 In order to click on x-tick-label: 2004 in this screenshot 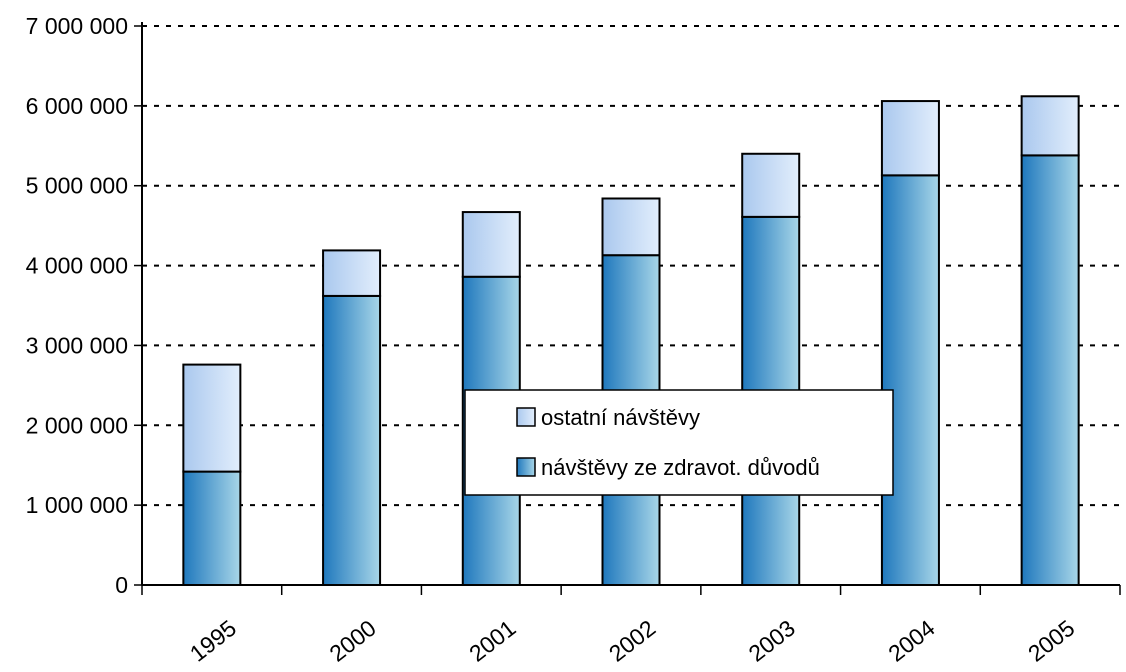, I will do `click(911, 641)`.